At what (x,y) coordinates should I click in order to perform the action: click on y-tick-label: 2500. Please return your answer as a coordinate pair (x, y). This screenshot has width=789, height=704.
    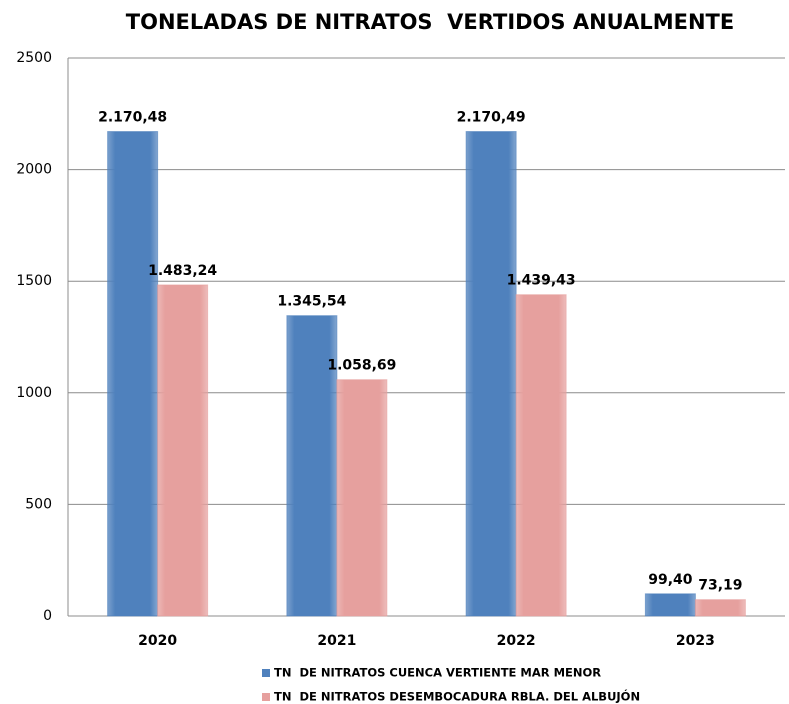
    Looking at the image, I should click on (34, 58).